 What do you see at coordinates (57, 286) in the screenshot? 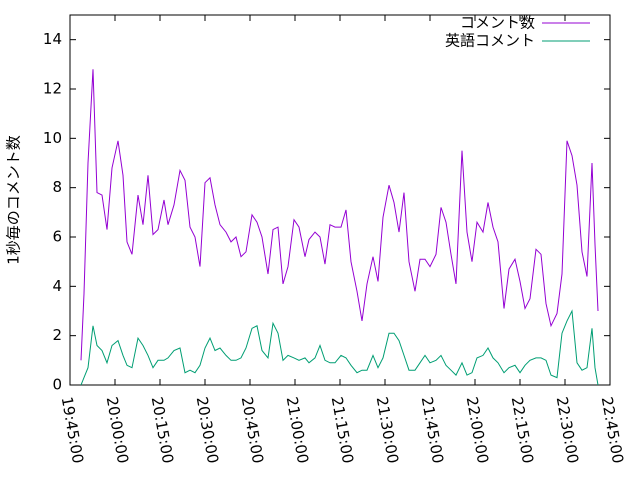
I see `y-tick-label: 4` at bounding box center [57, 286].